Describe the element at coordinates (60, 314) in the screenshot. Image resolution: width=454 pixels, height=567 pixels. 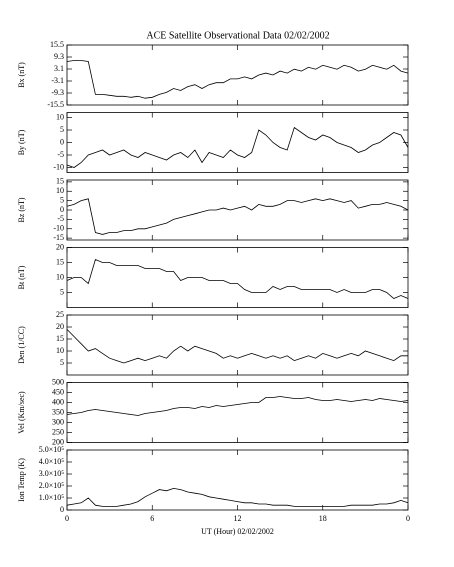
I see `y-tick-label: 25` at that location.